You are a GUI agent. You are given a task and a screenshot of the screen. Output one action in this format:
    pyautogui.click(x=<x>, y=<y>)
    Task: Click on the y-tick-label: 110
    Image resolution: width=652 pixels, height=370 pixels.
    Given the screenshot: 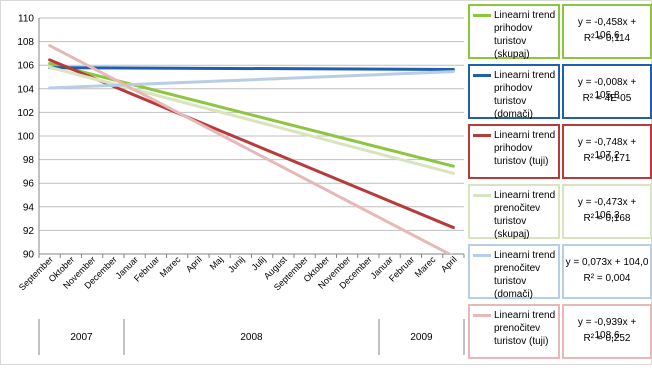 What is the action you would take?
    pyautogui.click(x=26, y=19)
    